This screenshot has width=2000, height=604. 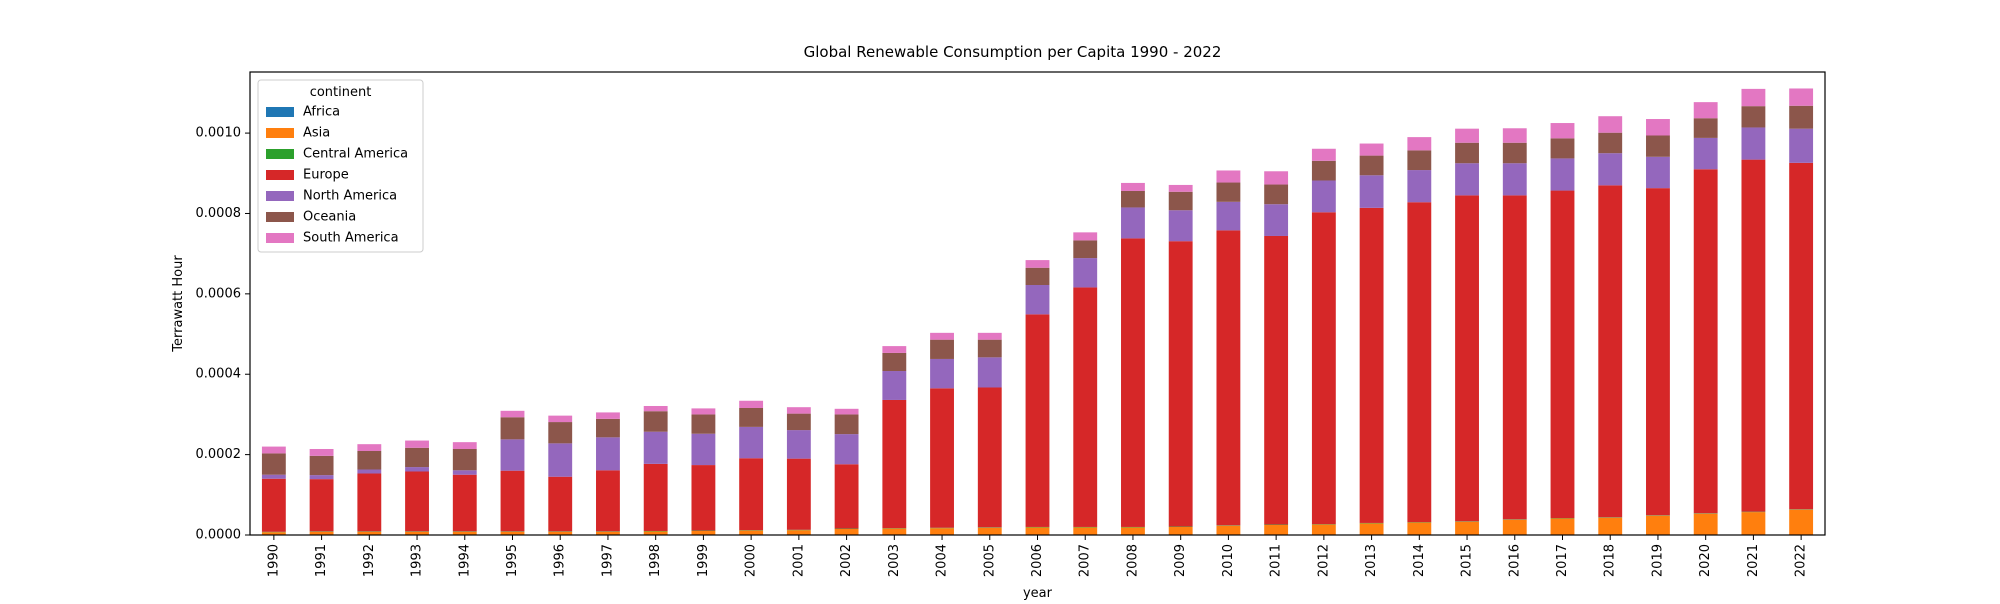 What do you see at coordinates (1706, 341) in the screenshot?
I see `bar-europe-2020` at bounding box center [1706, 341].